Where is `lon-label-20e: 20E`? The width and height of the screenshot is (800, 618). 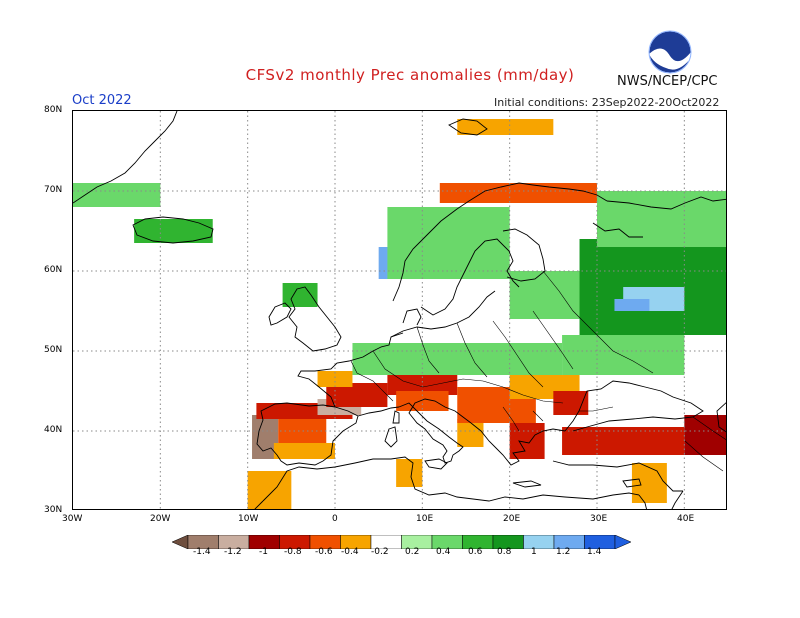 lon-label-20e: 20E is located at coordinates (512, 519).